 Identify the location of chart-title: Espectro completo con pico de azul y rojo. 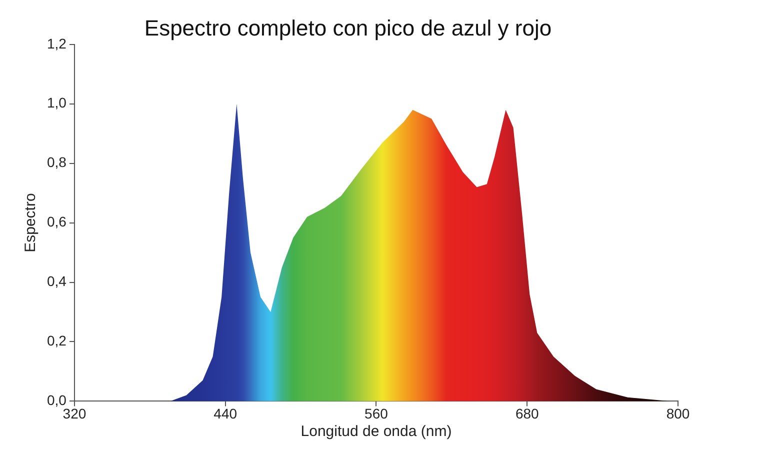
(348, 27).